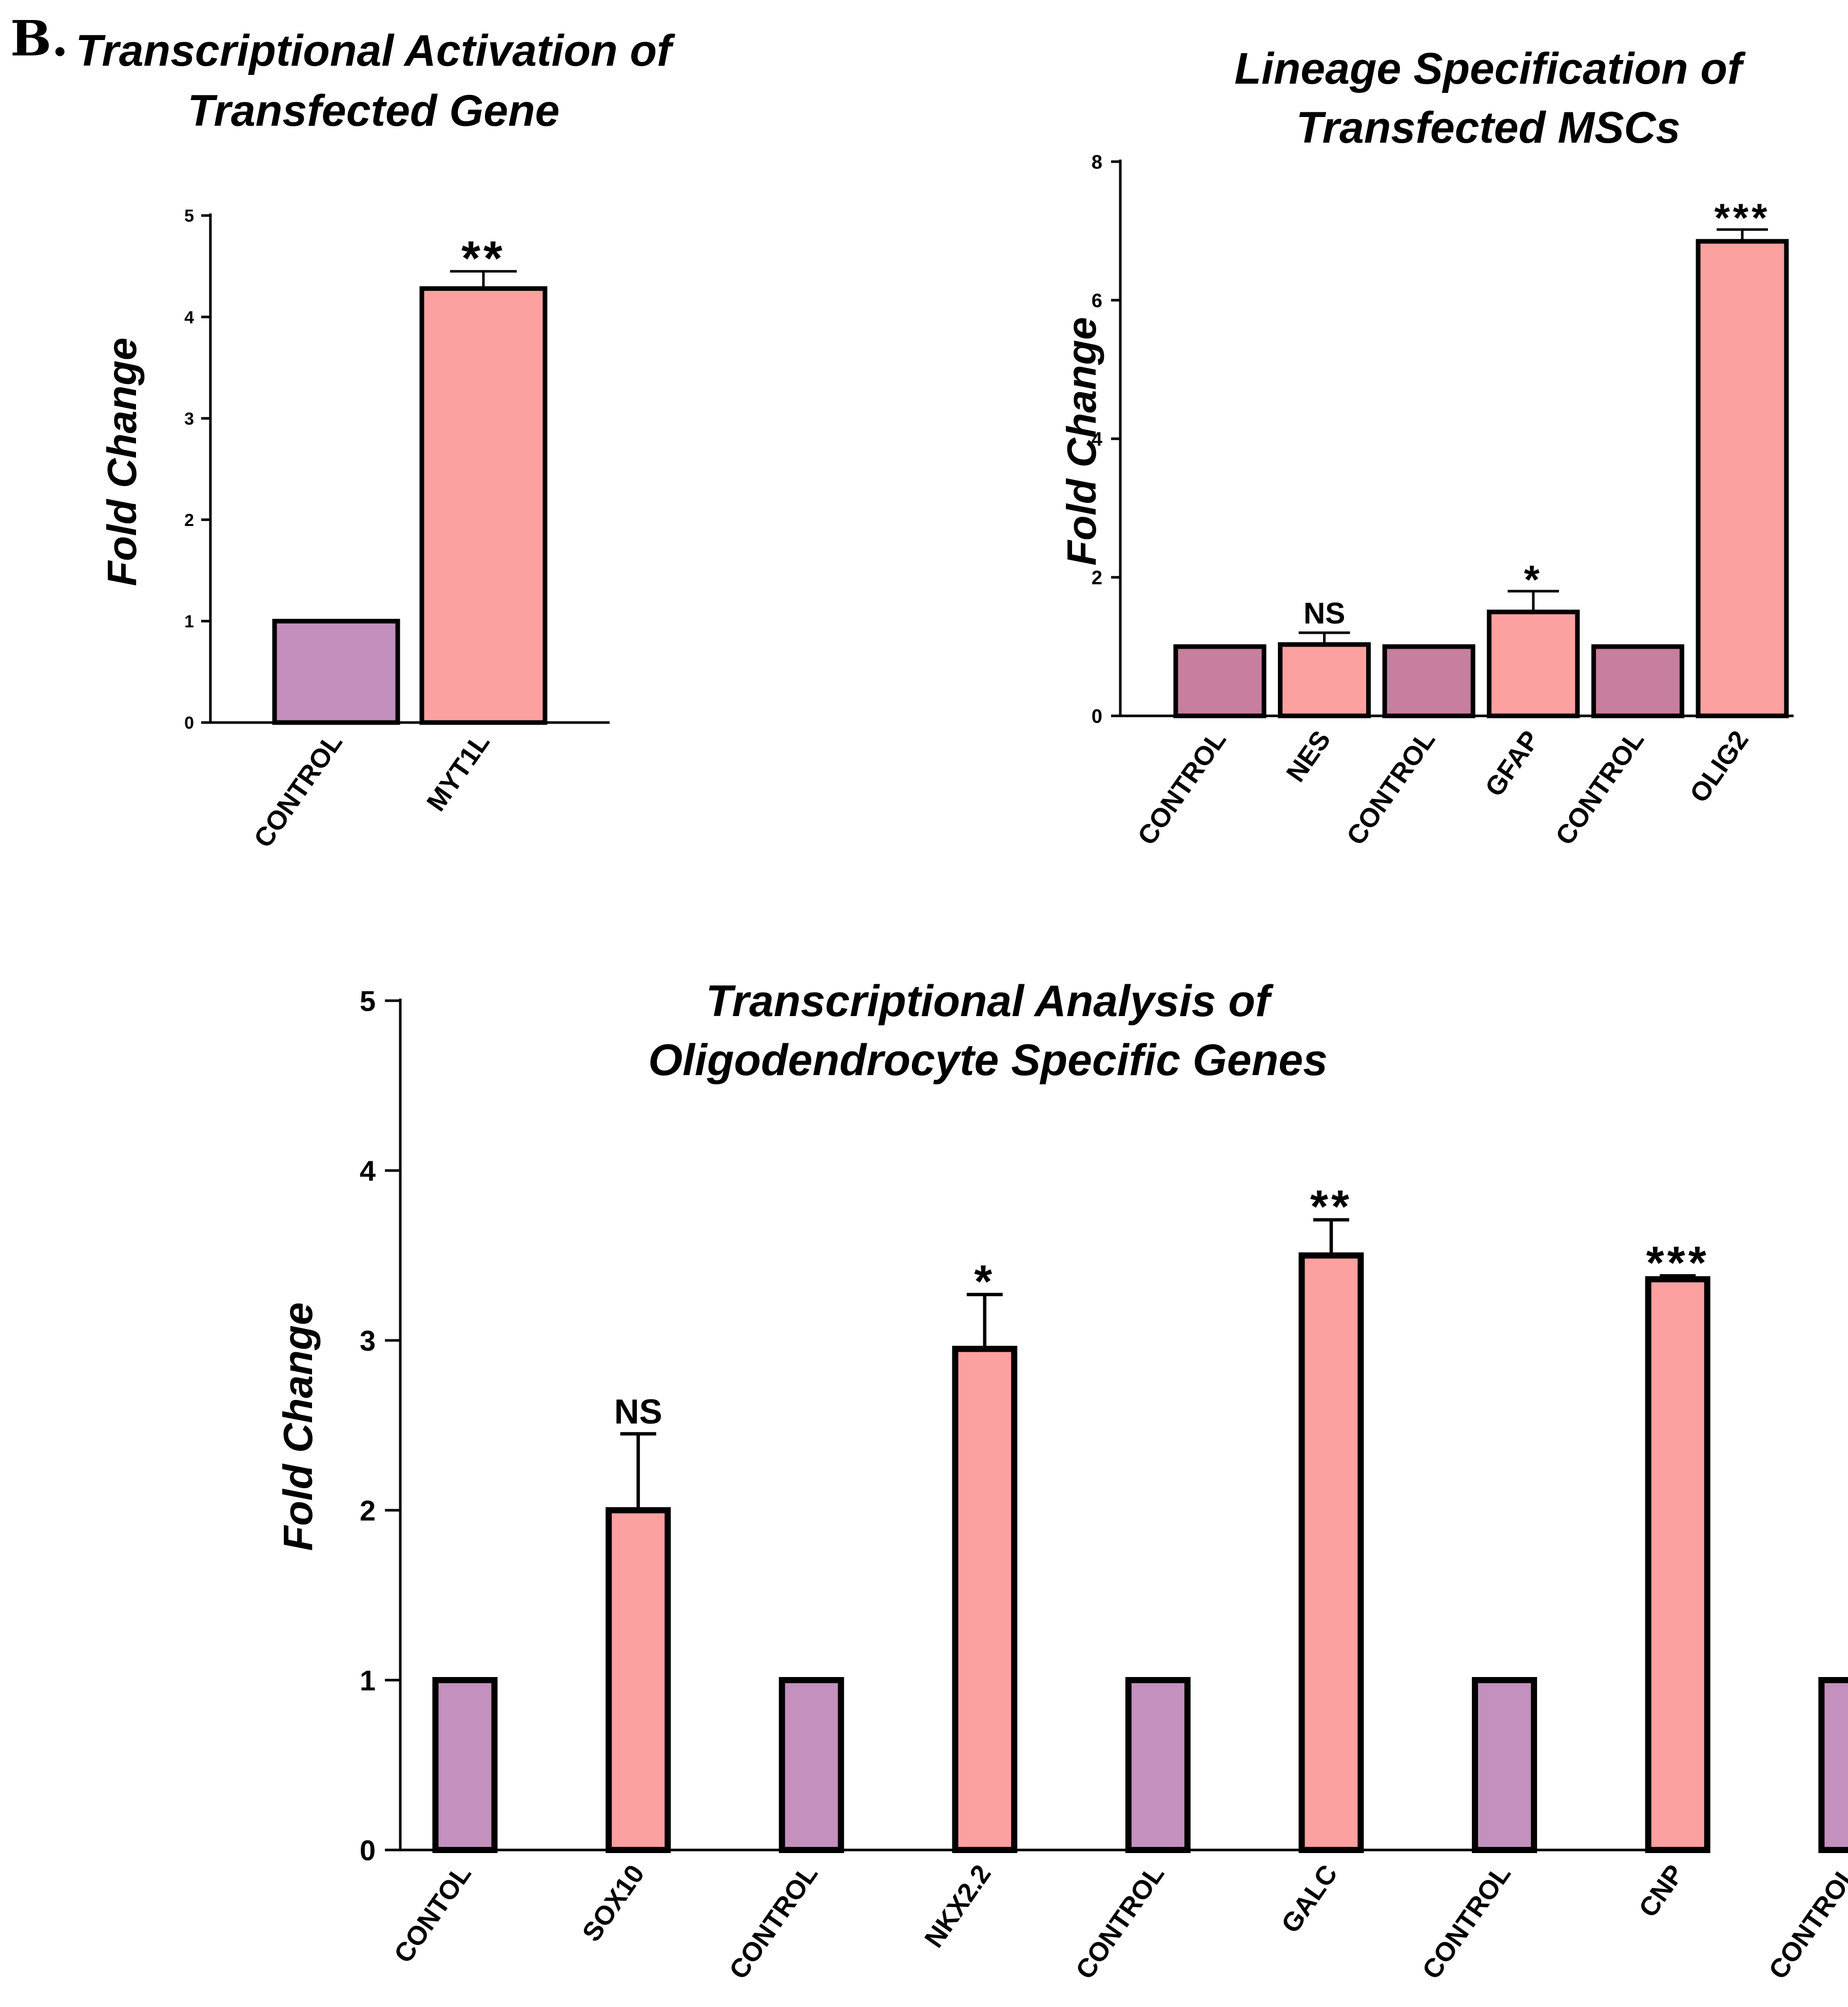 The height and width of the screenshot is (2007, 1848). Describe the element at coordinates (374, 110) in the screenshot. I see `chart-title-line: Transfected Gene` at that location.